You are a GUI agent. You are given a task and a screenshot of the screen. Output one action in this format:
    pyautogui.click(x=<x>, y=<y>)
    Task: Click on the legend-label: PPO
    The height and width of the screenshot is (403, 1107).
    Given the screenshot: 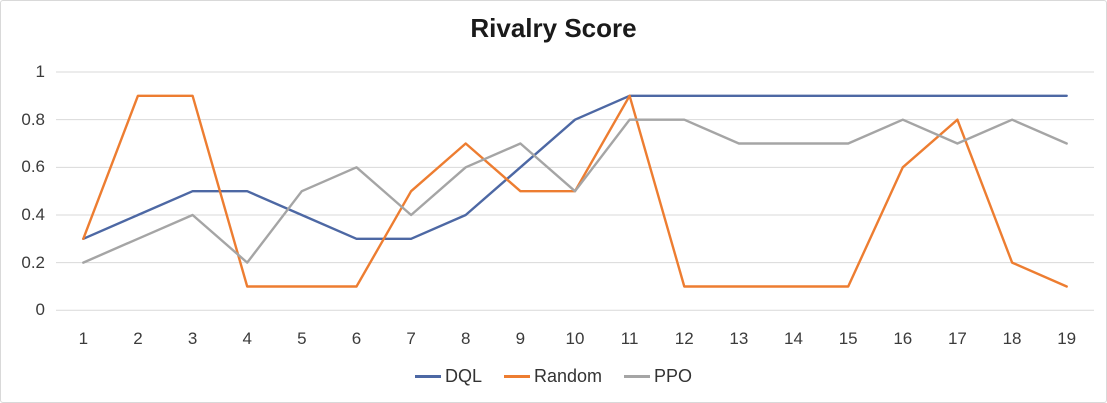 What is the action you would take?
    pyautogui.click(x=673, y=376)
    